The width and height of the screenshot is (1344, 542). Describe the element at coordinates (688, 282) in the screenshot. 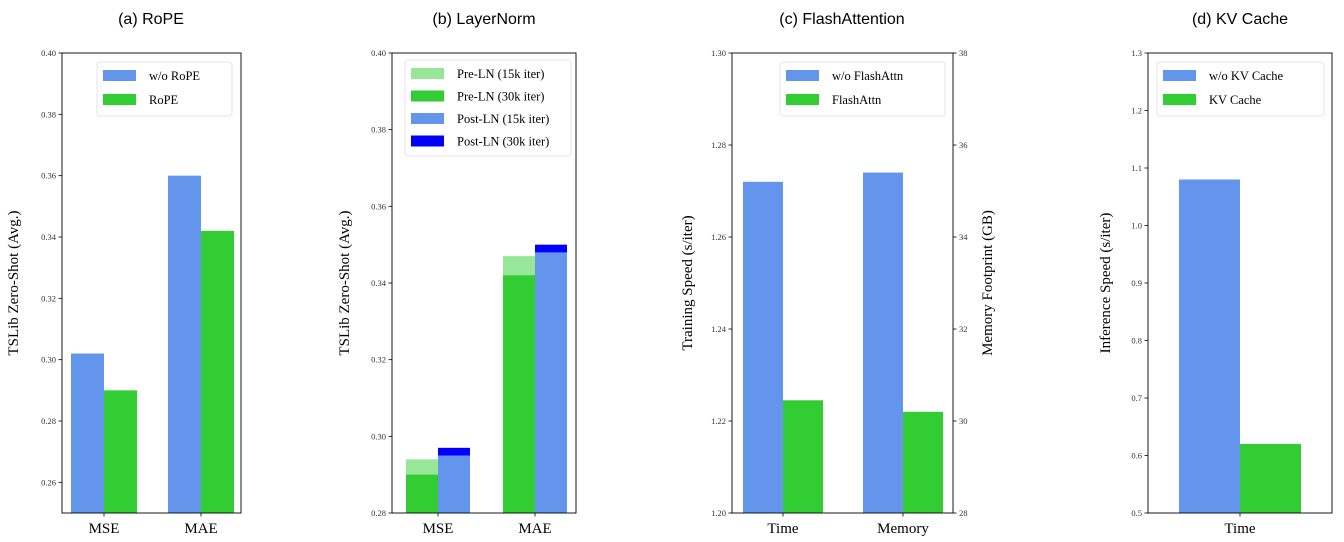

I see `y-axis-label: Training Speed (s/iter)` at that location.